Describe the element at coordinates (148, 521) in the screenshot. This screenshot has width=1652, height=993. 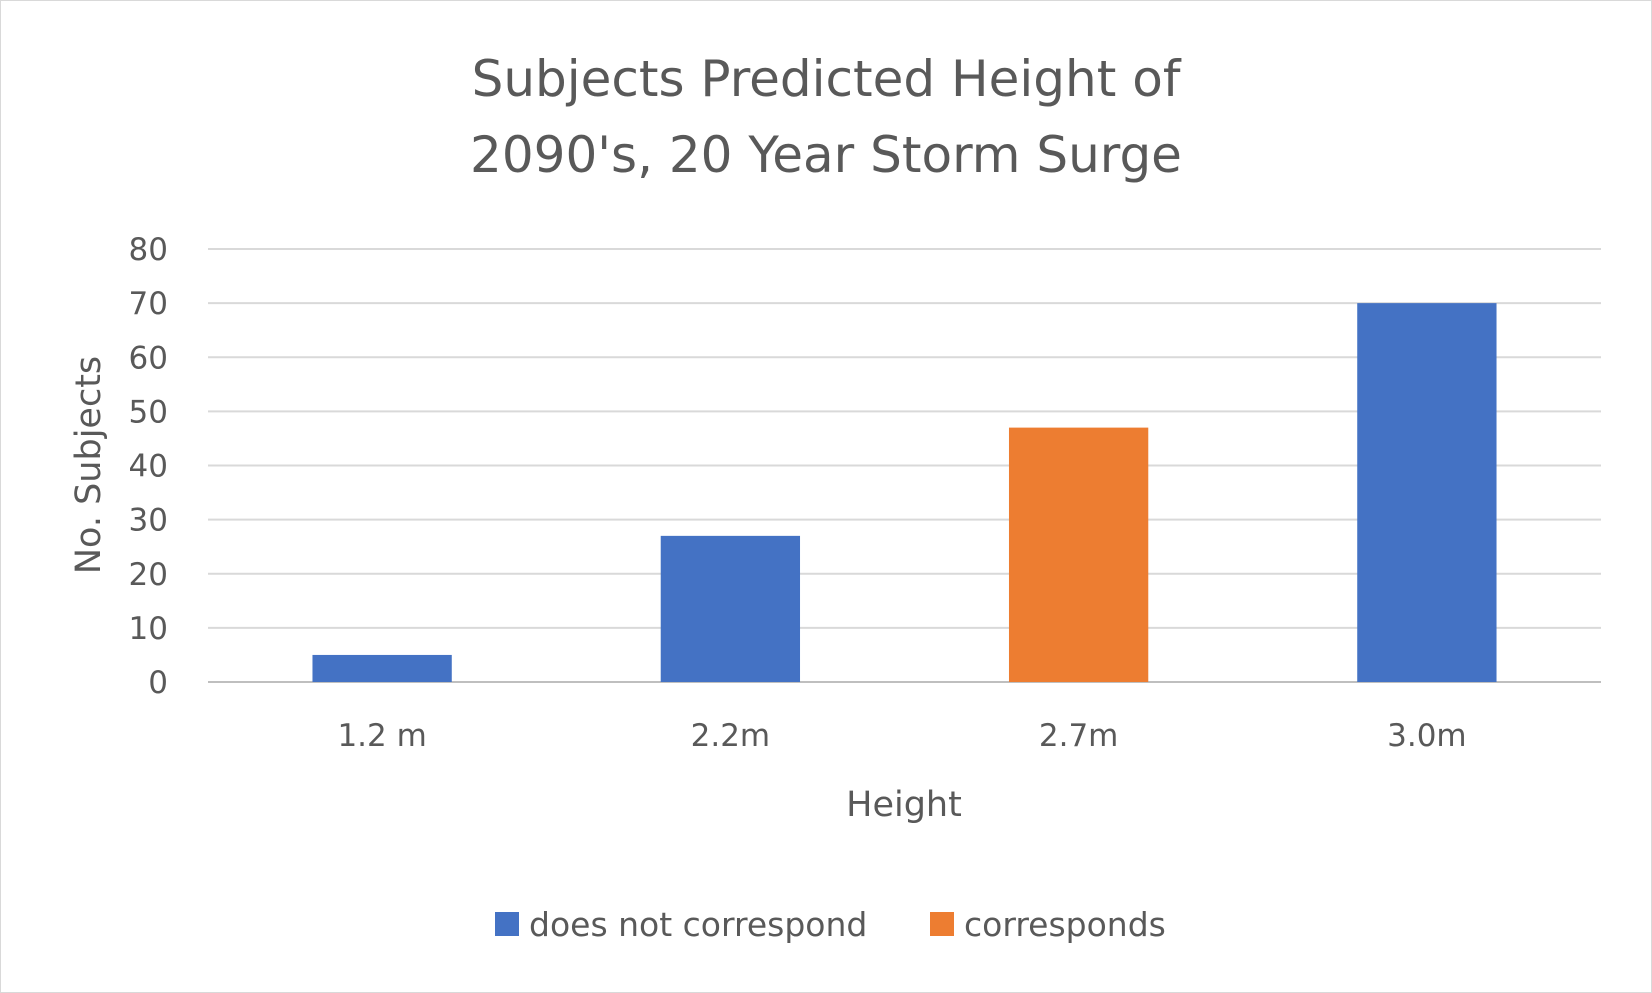
I see `y-tick-label: 30` at that location.